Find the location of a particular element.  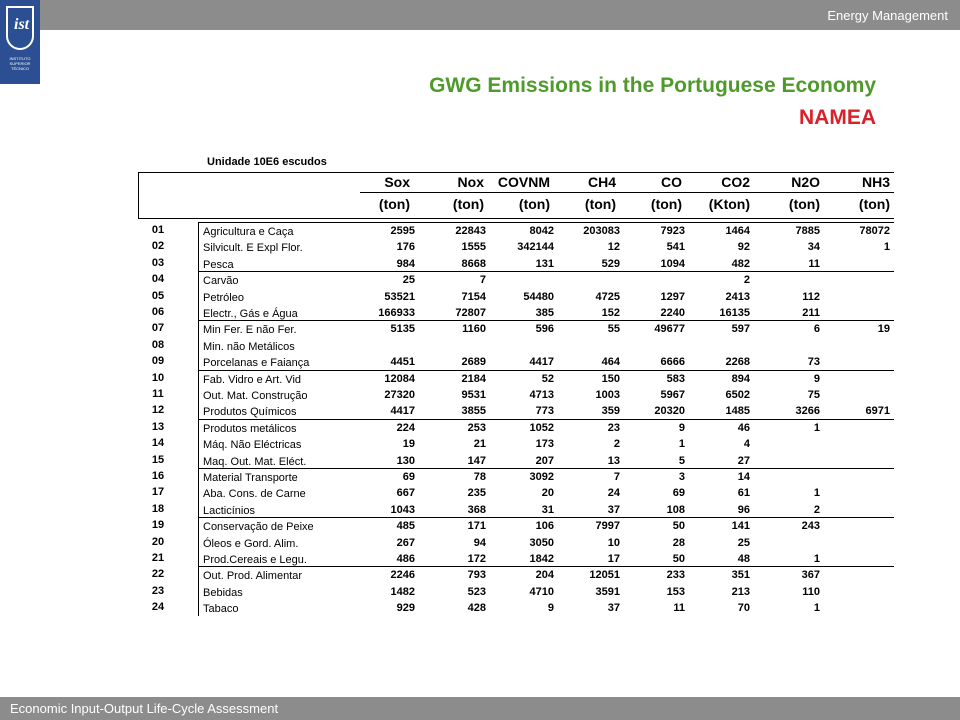

table-cell: 78 is located at coordinates (479, 477).